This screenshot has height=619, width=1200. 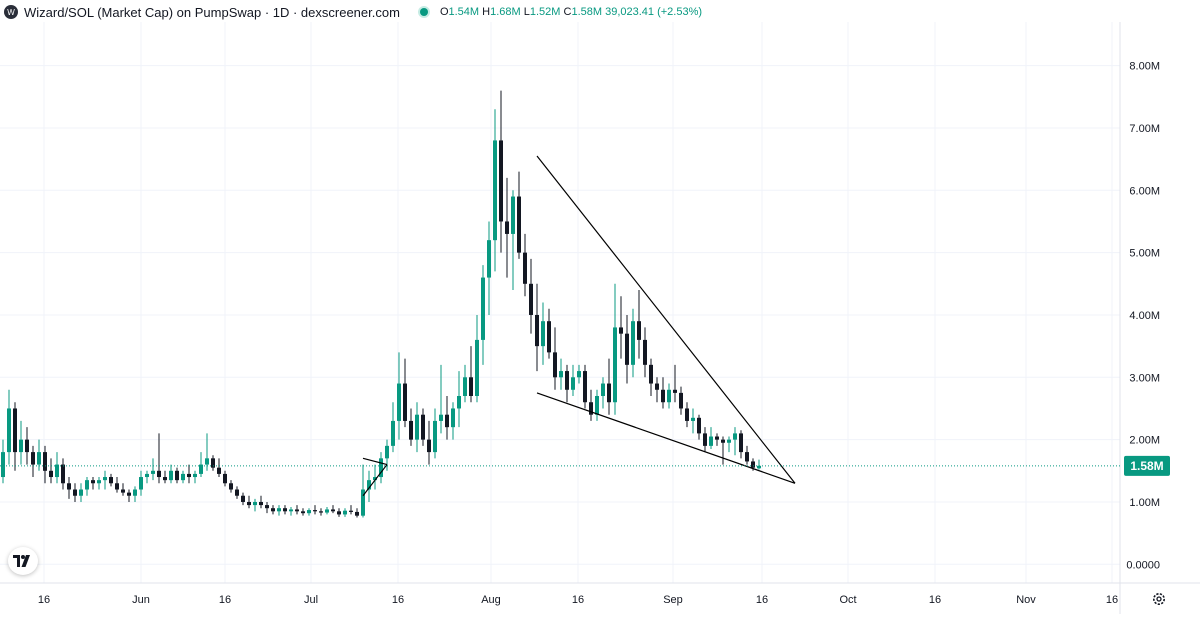 I want to click on open-label: O, so click(x=444, y=12).